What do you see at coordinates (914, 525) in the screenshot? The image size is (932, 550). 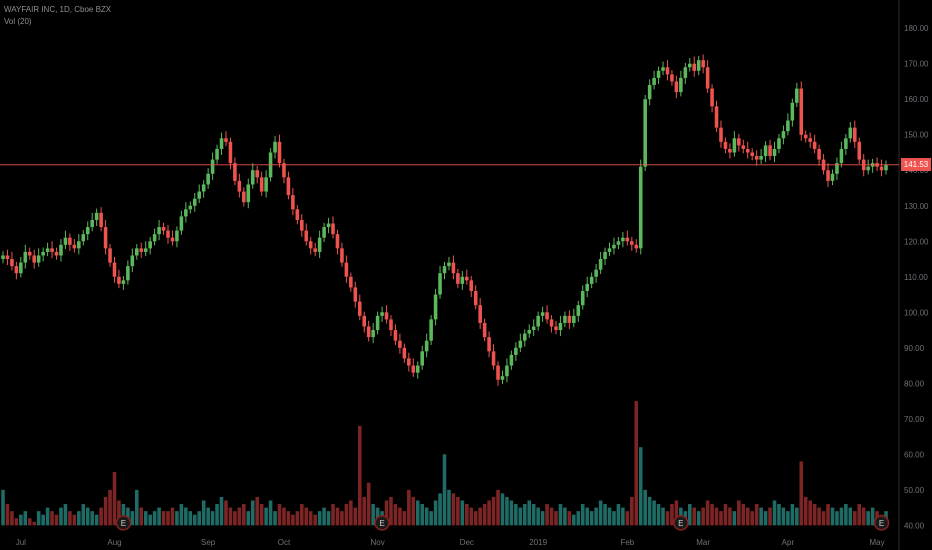 I see `y-axis-tick-label: 40.00` at bounding box center [914, 525].